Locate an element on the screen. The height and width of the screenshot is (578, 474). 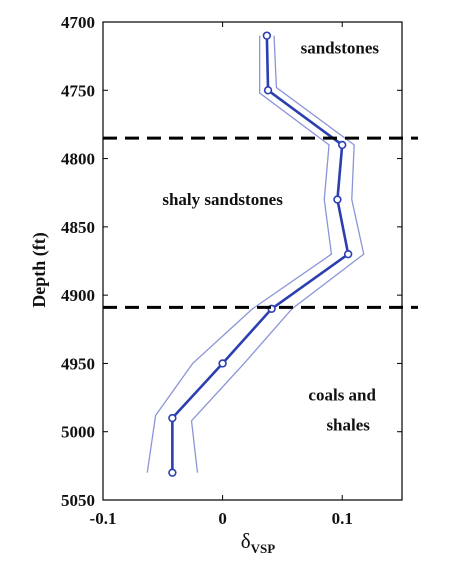
formation-label-coals2: shales is located at coordinates (348, 424).